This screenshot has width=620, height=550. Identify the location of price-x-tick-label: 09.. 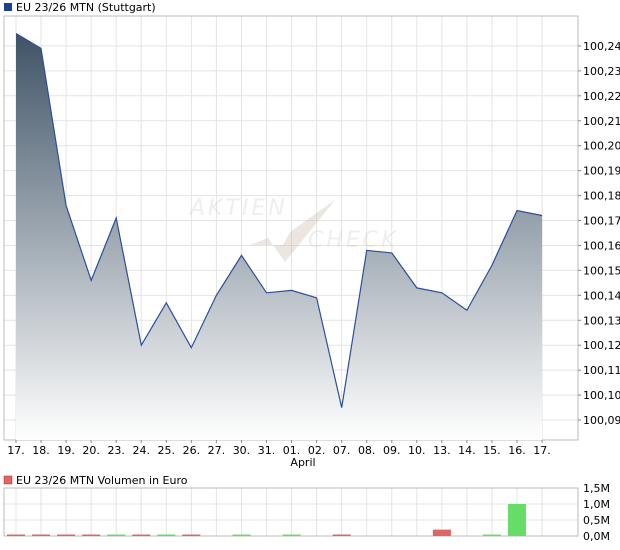
(392, 450).